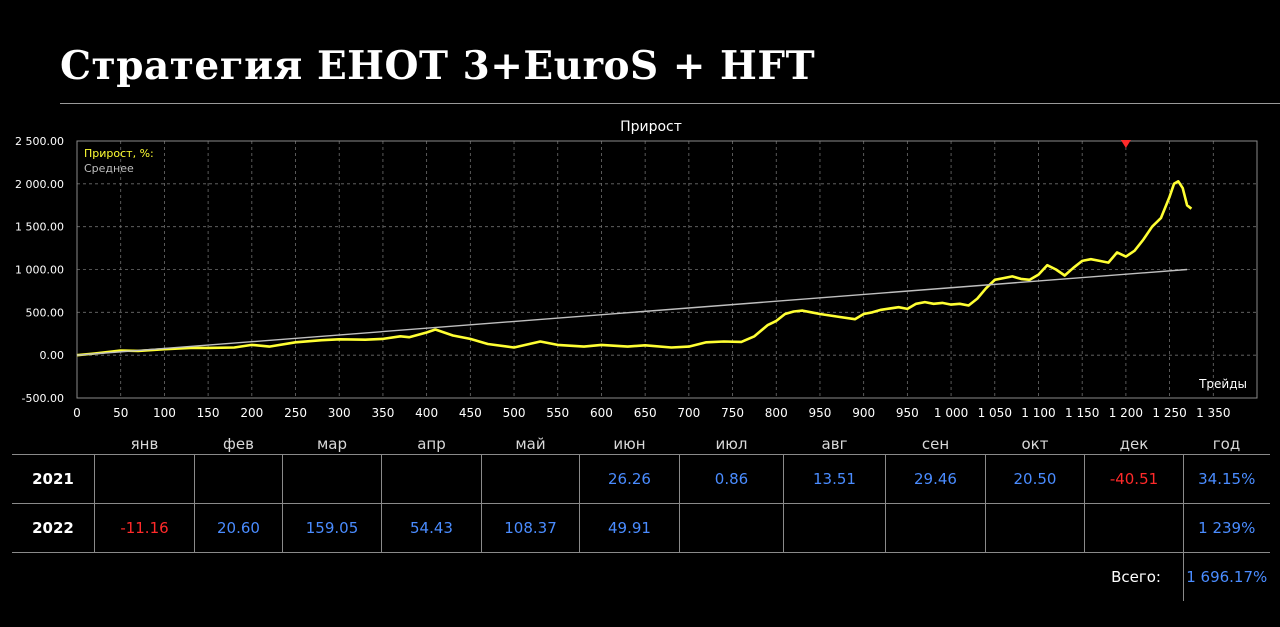 This screenshot has width=1280, height=627. What do you see at coordinates (530, 528) in the screenshot?
I see `value-cell: 108.37` at bounding box center [530, 528].